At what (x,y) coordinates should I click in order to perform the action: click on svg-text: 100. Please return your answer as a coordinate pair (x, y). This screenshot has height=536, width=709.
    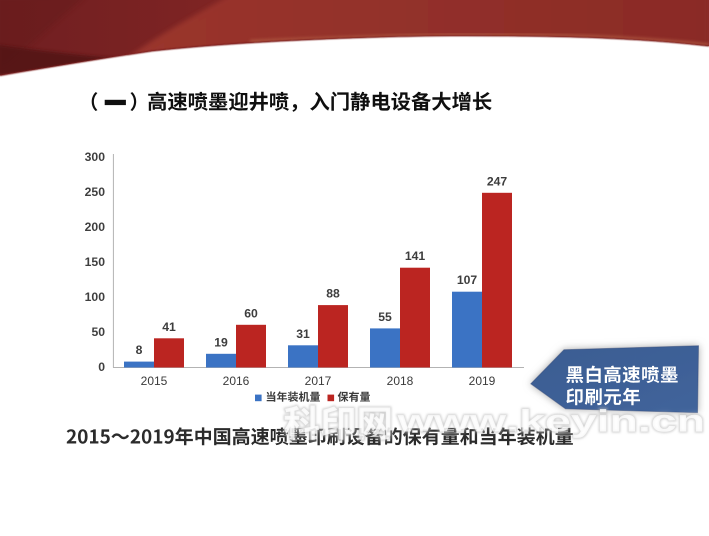
    Looking at the image, I should click on (95, 297).